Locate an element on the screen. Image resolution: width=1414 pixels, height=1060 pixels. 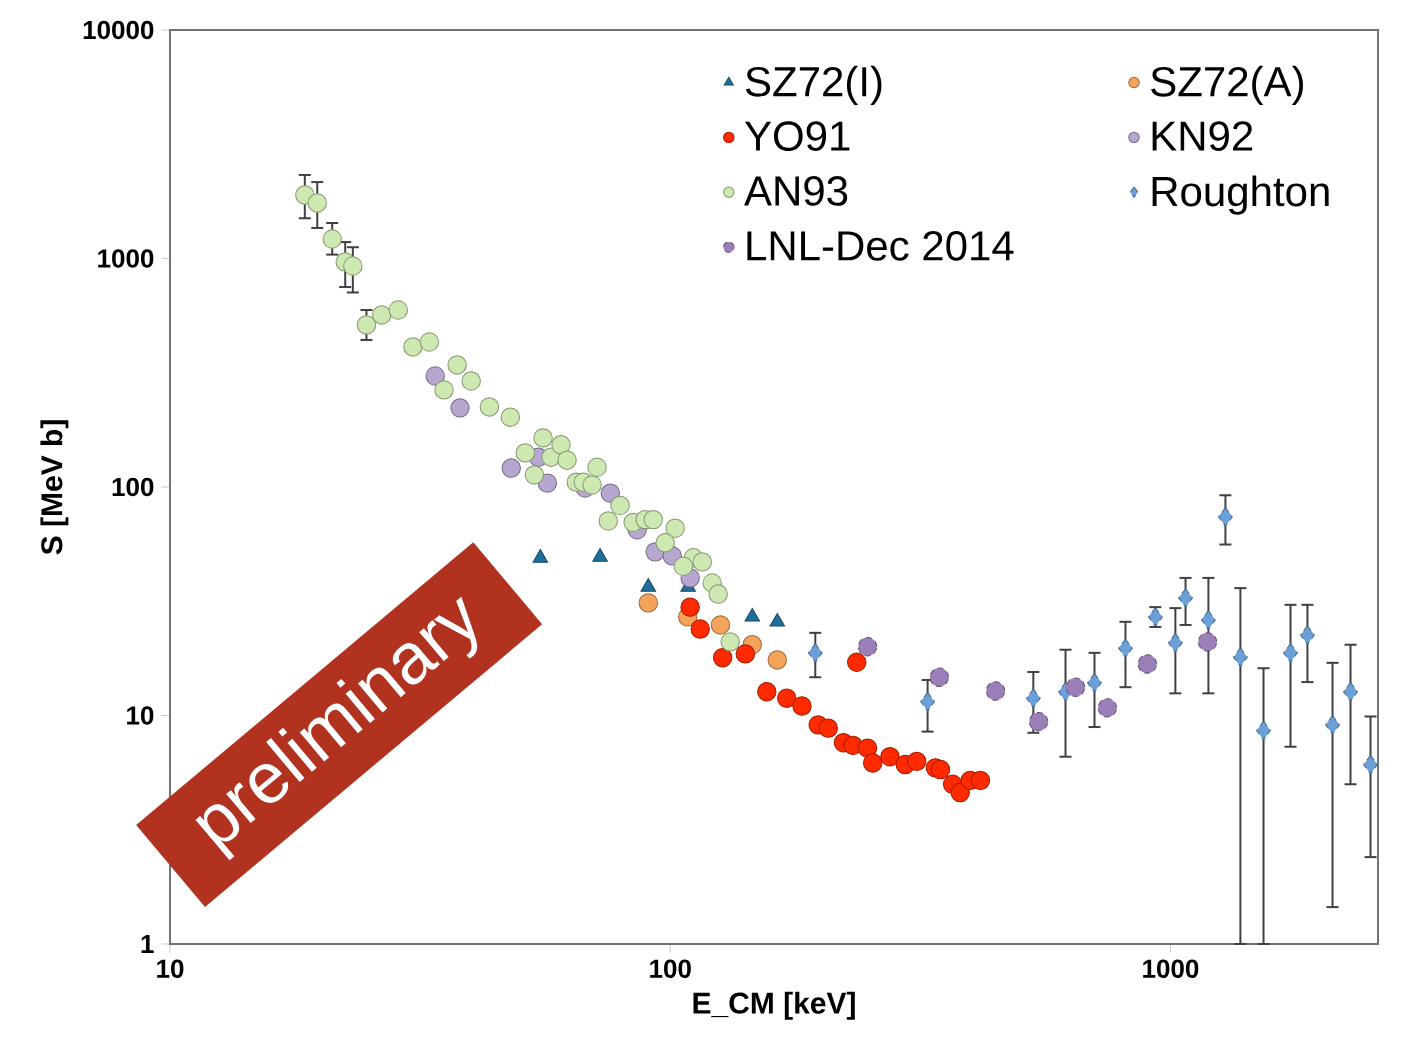
legend-label: SZ72(A) is located at coordinates (1227, 85).